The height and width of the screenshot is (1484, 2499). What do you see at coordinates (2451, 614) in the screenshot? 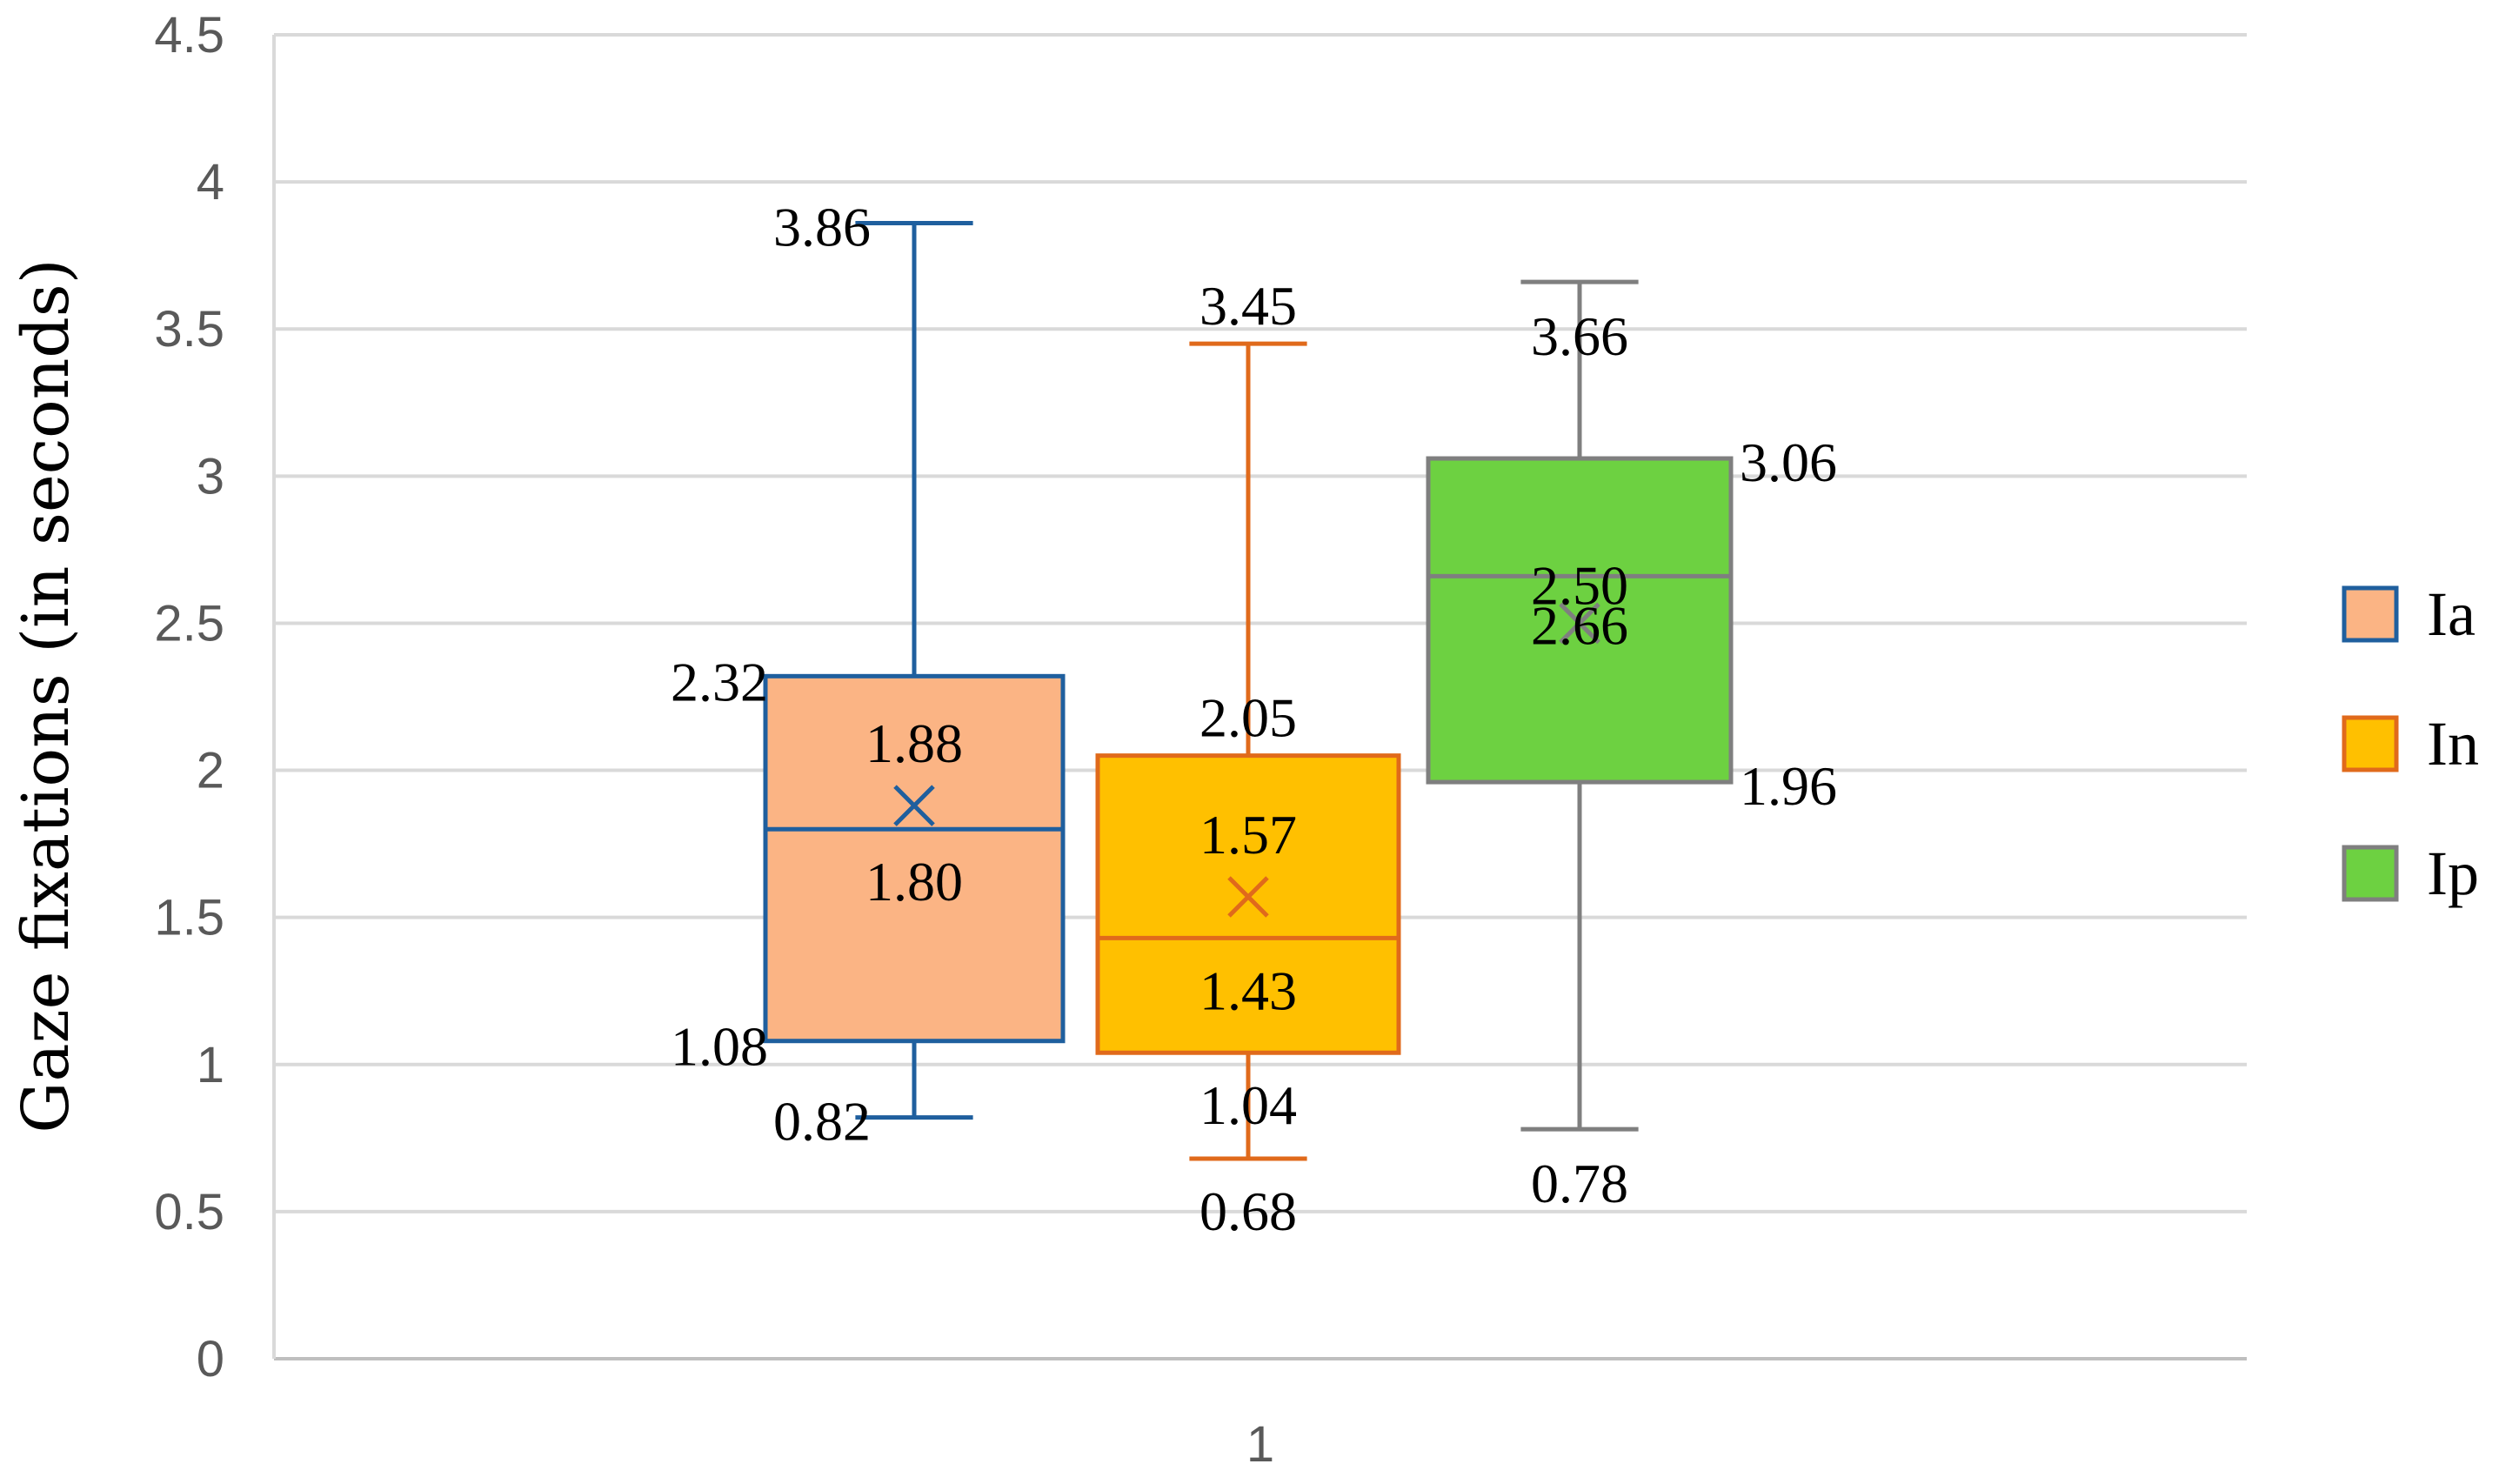
I see `legend-label: Ia` at bounding box center [2451, 614].